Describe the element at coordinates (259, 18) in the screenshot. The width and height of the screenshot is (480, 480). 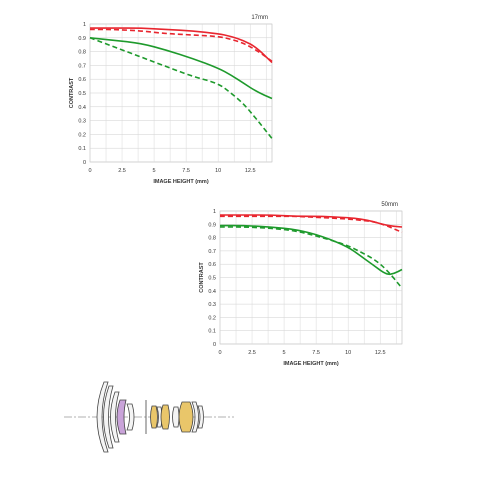
I see `chart-title: 17mm` at that location.